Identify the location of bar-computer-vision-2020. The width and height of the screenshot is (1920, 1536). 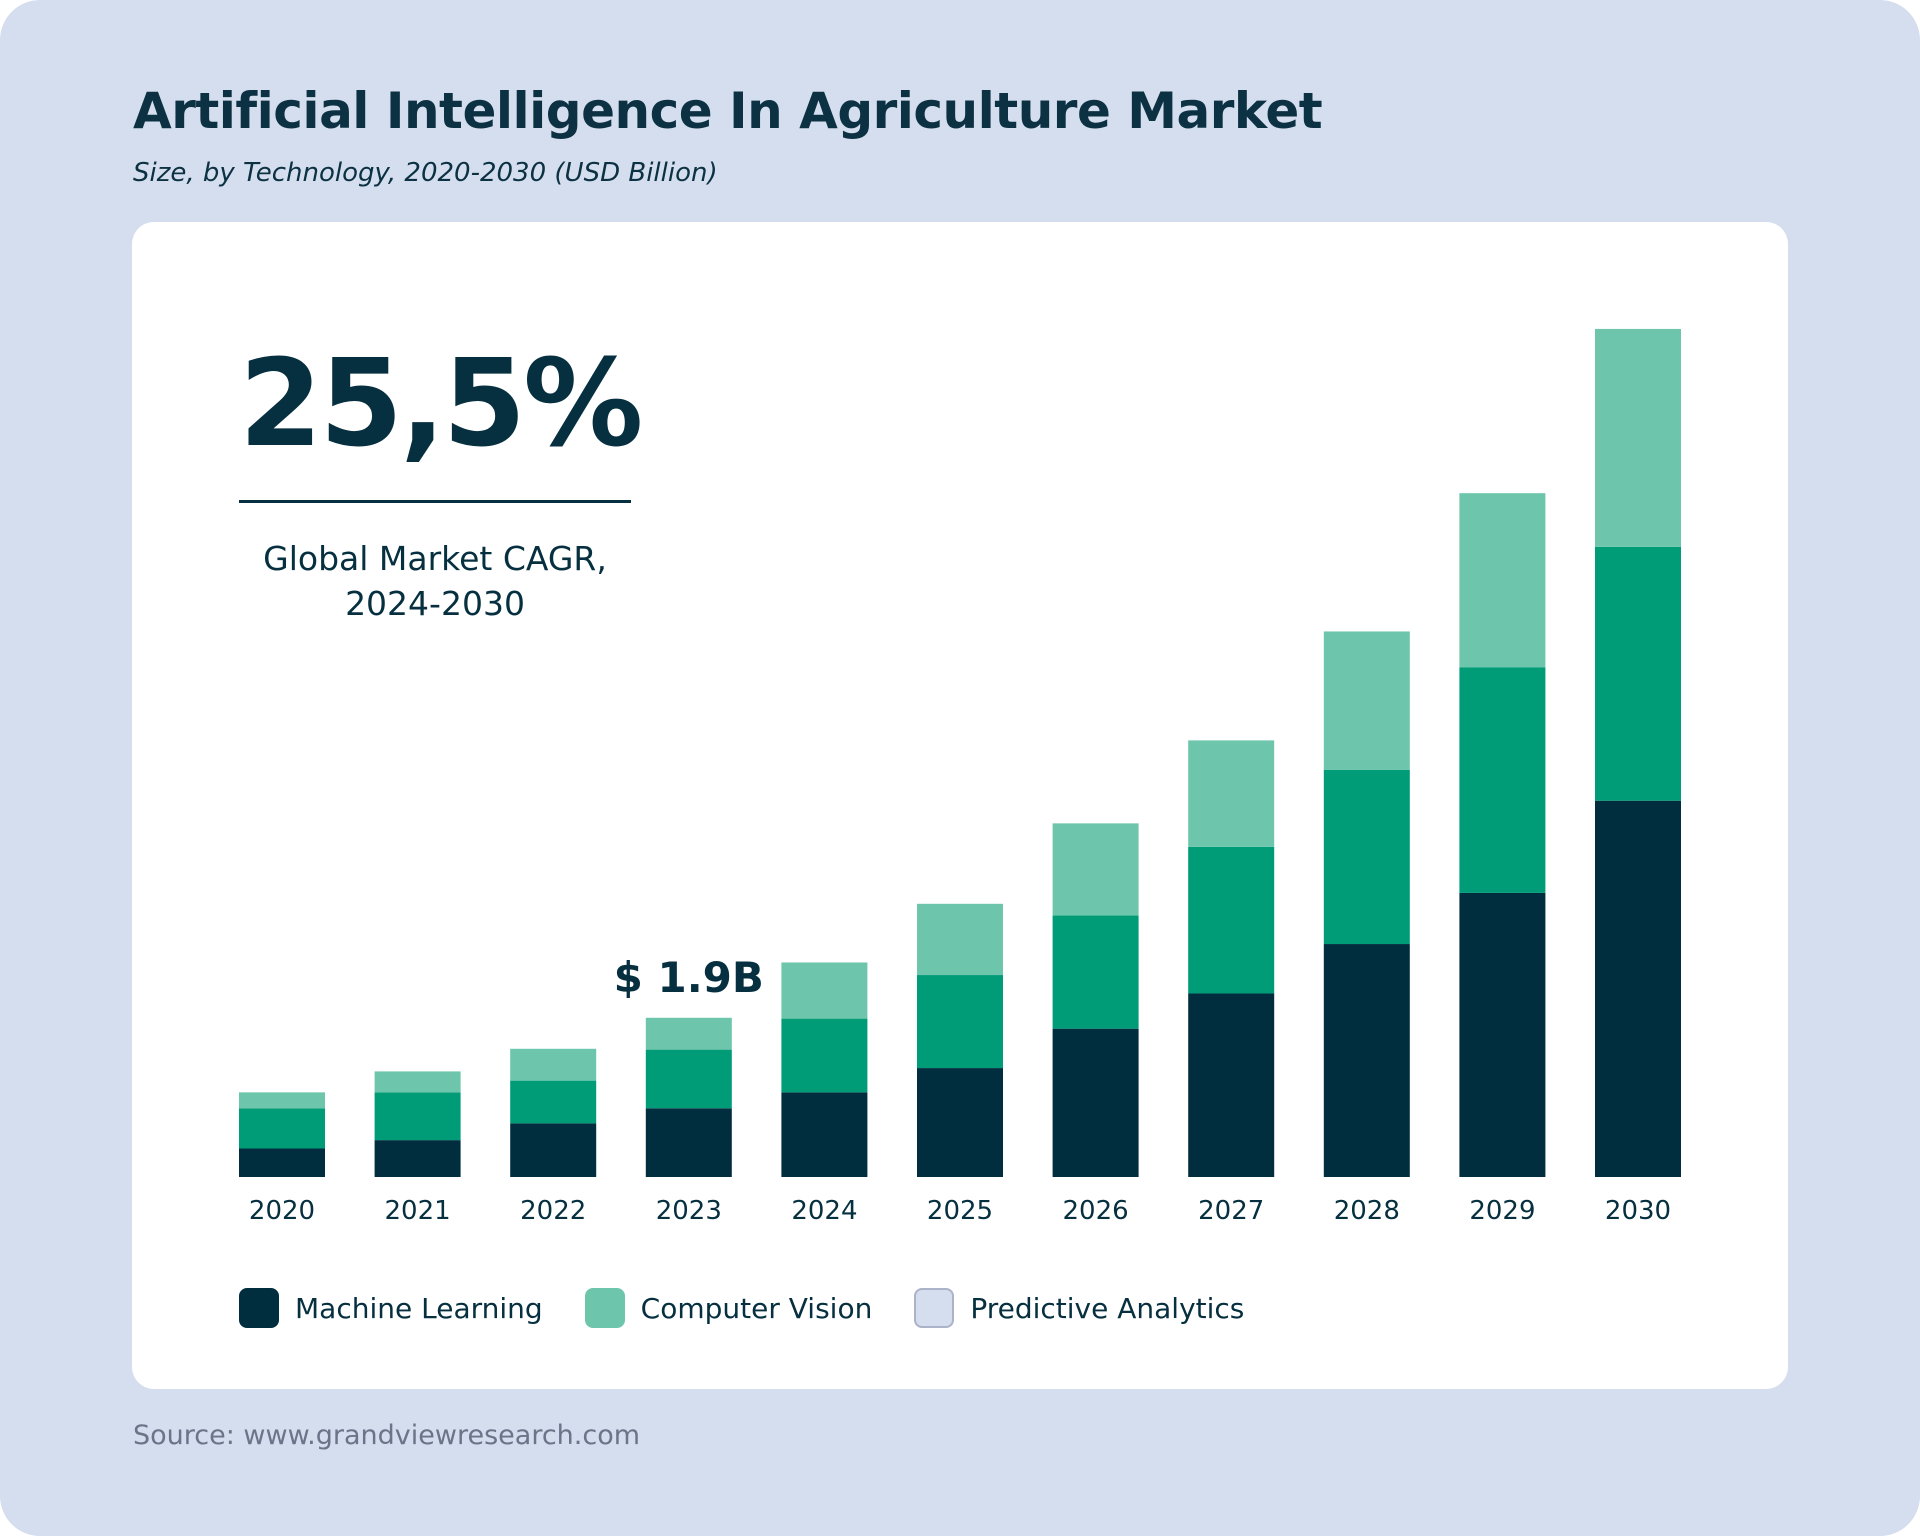
(282, 1128).